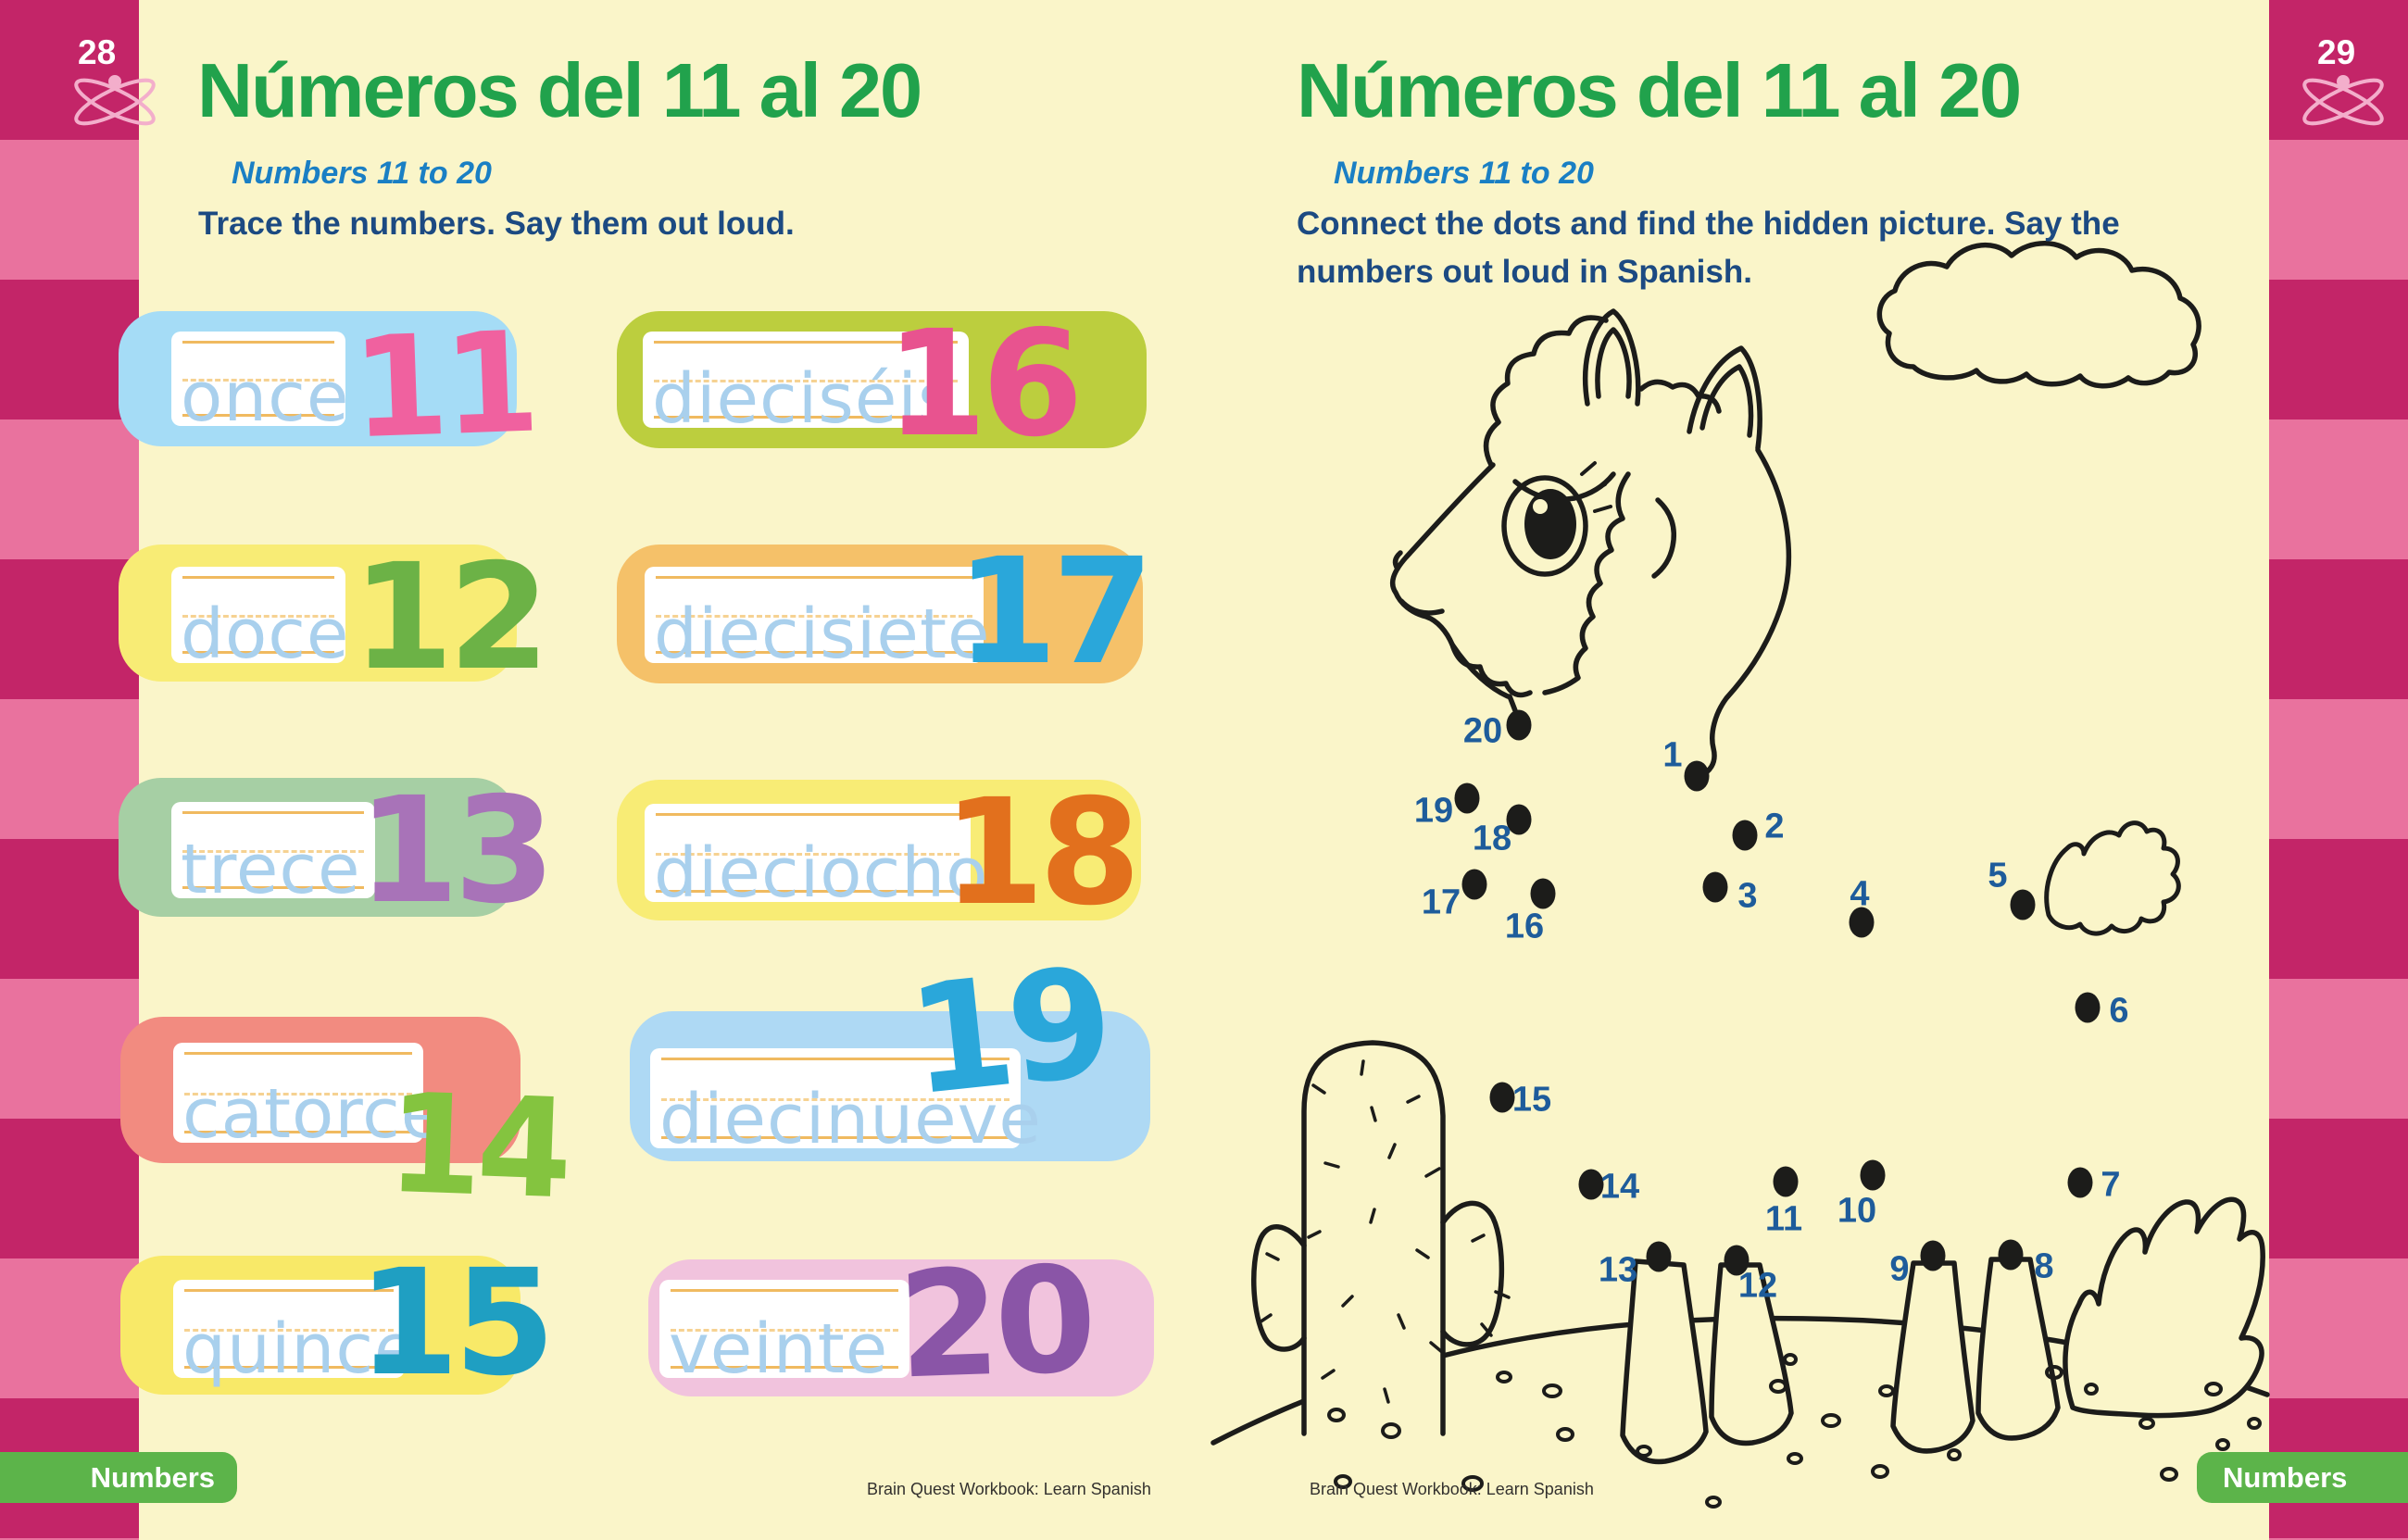  What do you see at coordinates (822, 634) in the screenshot?
I see `trace-word: diecisiete` at bounding box center [822, 634].